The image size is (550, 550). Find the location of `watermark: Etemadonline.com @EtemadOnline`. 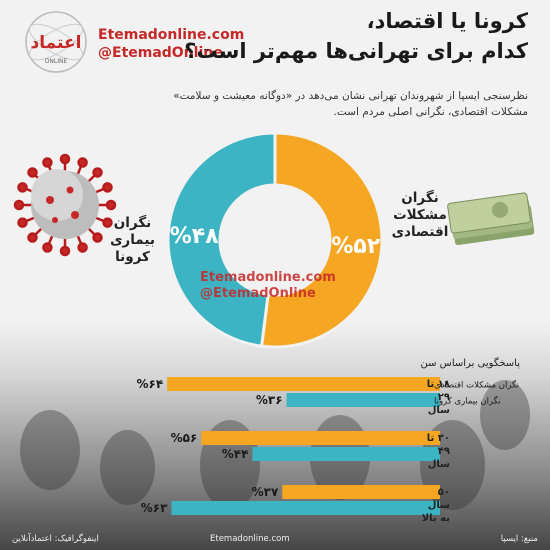

watermark: Etemadonline.com @EtemadOnline is located at coordinates (268, 286).